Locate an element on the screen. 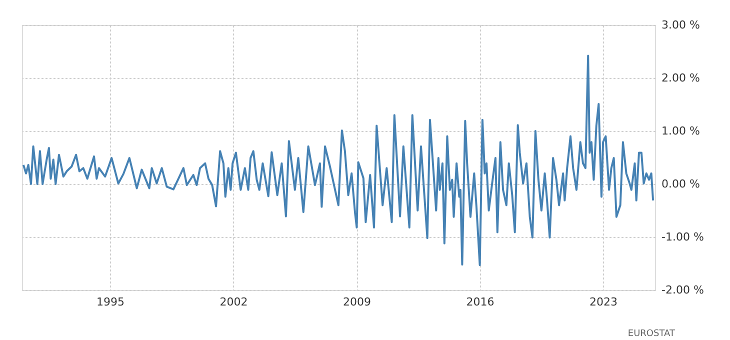 This screenshot has width=730, height=340. y-tick-label: 3.00 % is located at coordinates (681, 25).